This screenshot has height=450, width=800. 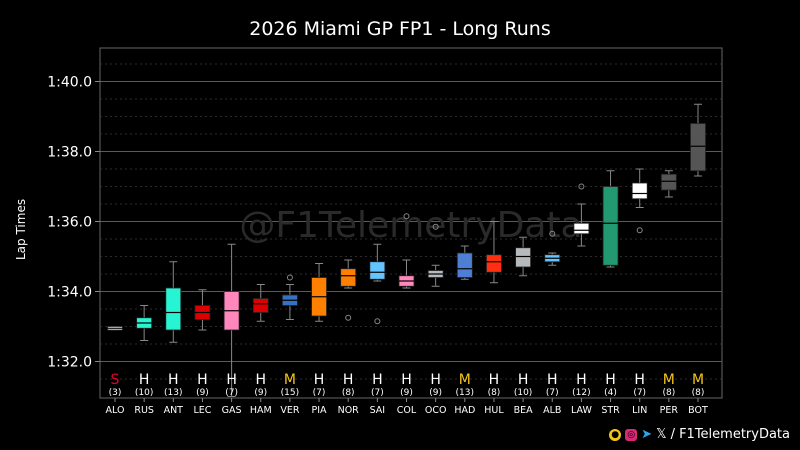 I want to click on footer: ● ◎ ➤ 𝕏 / F1TelemetryData, so click(x=699, y=434).